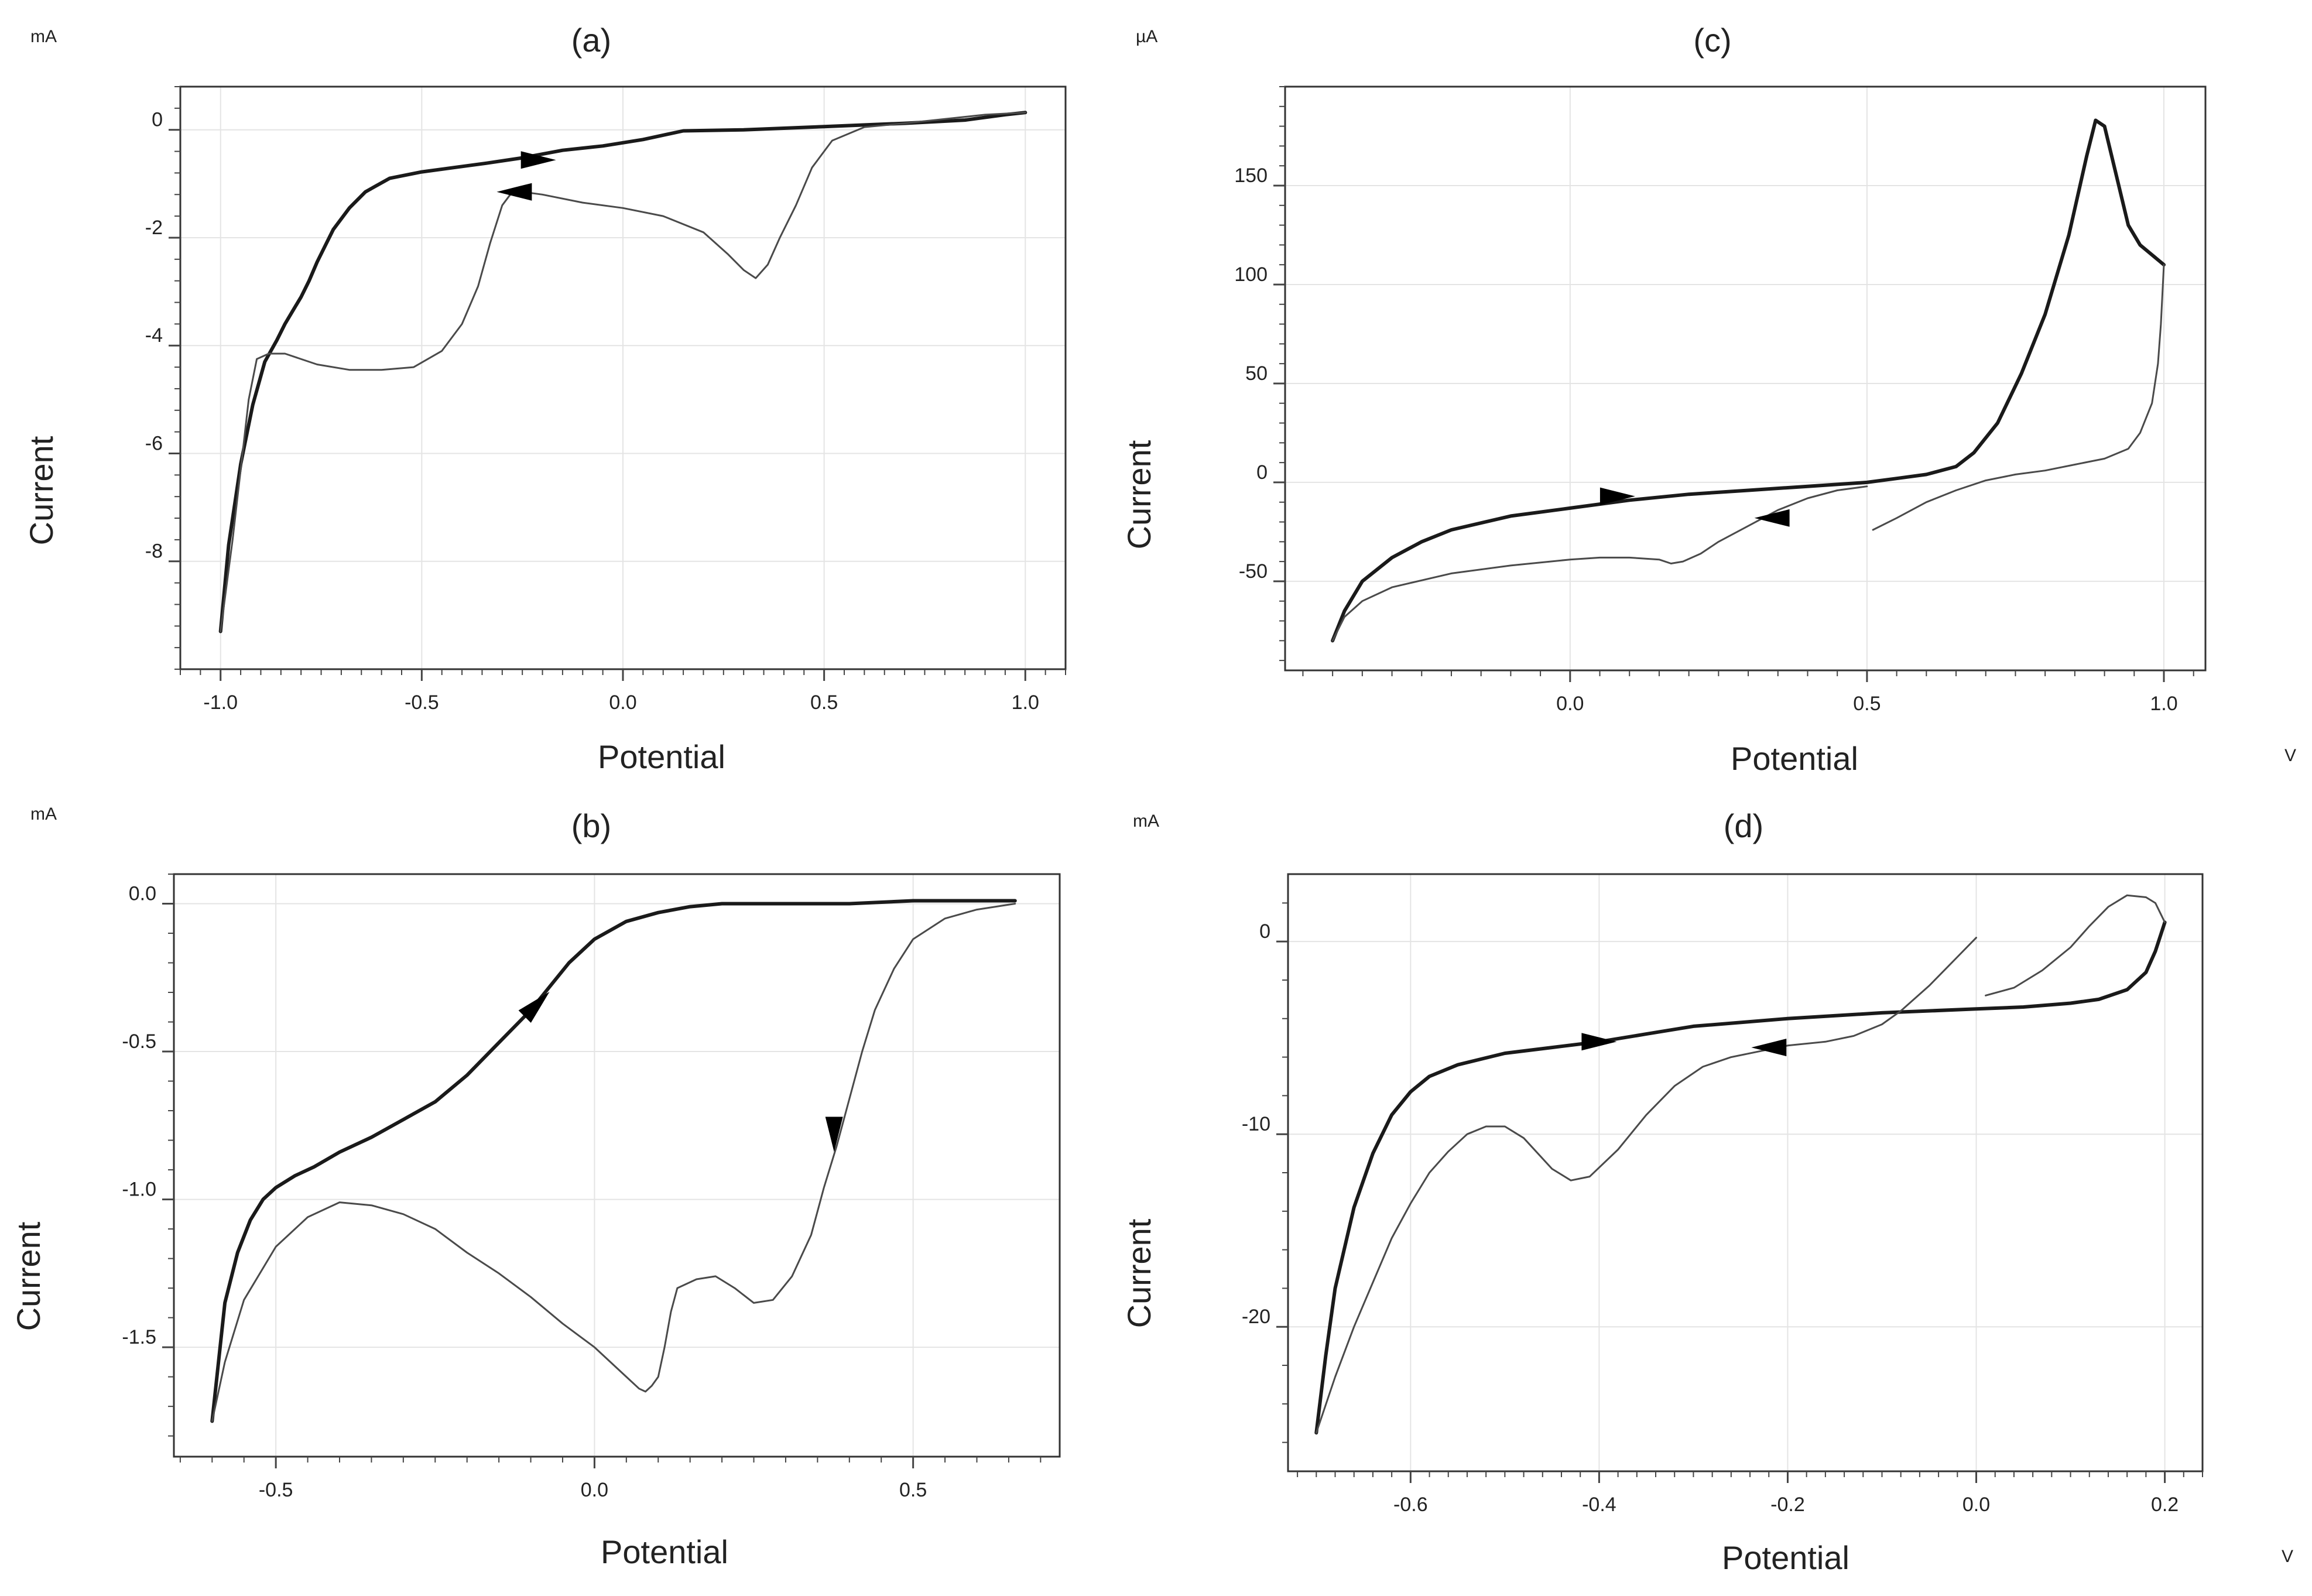 Image resolution: width=2312 pixels, height=1596 pixels. What do you see at coordinates (2163, 704) in the screenshot?
I see `panel-c-x-tick-label: 1.0` at bounding box center [2163, 704].